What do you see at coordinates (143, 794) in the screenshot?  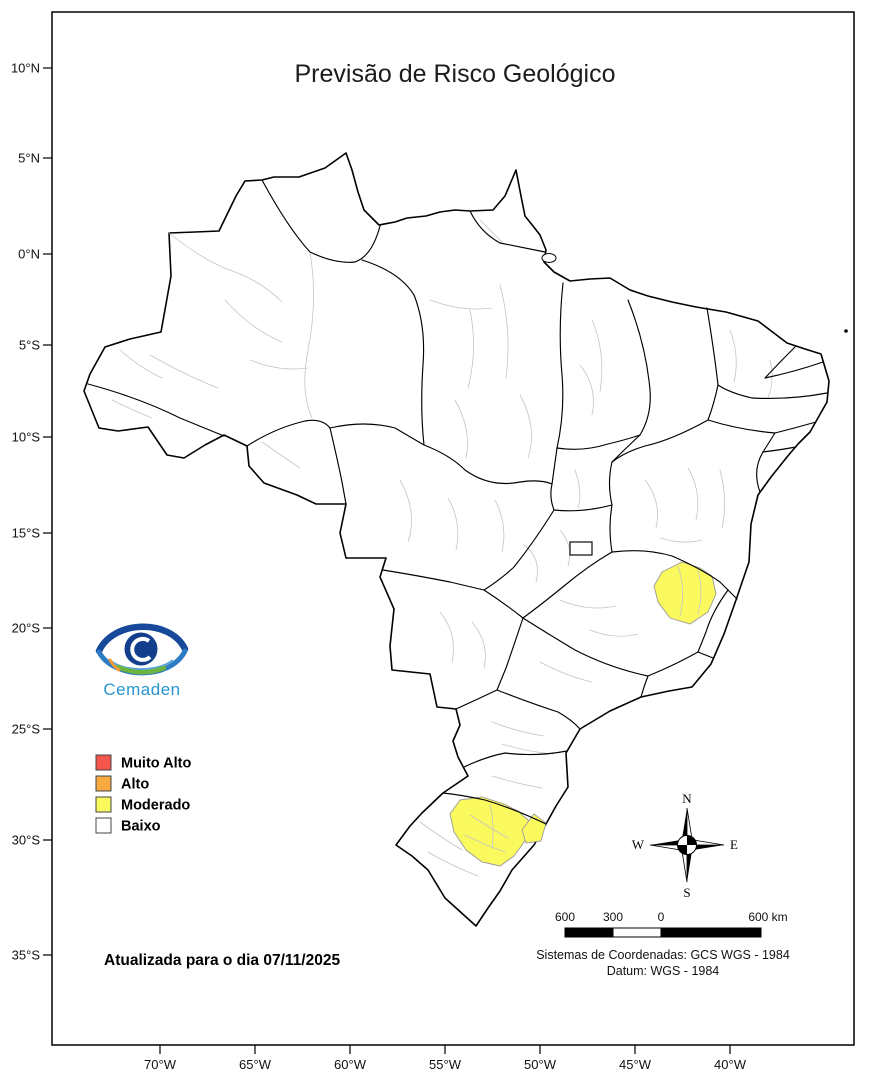 I see `risk-legend: Muito Alto Alto Moderado Baixo` at bounding box center [143, 794].